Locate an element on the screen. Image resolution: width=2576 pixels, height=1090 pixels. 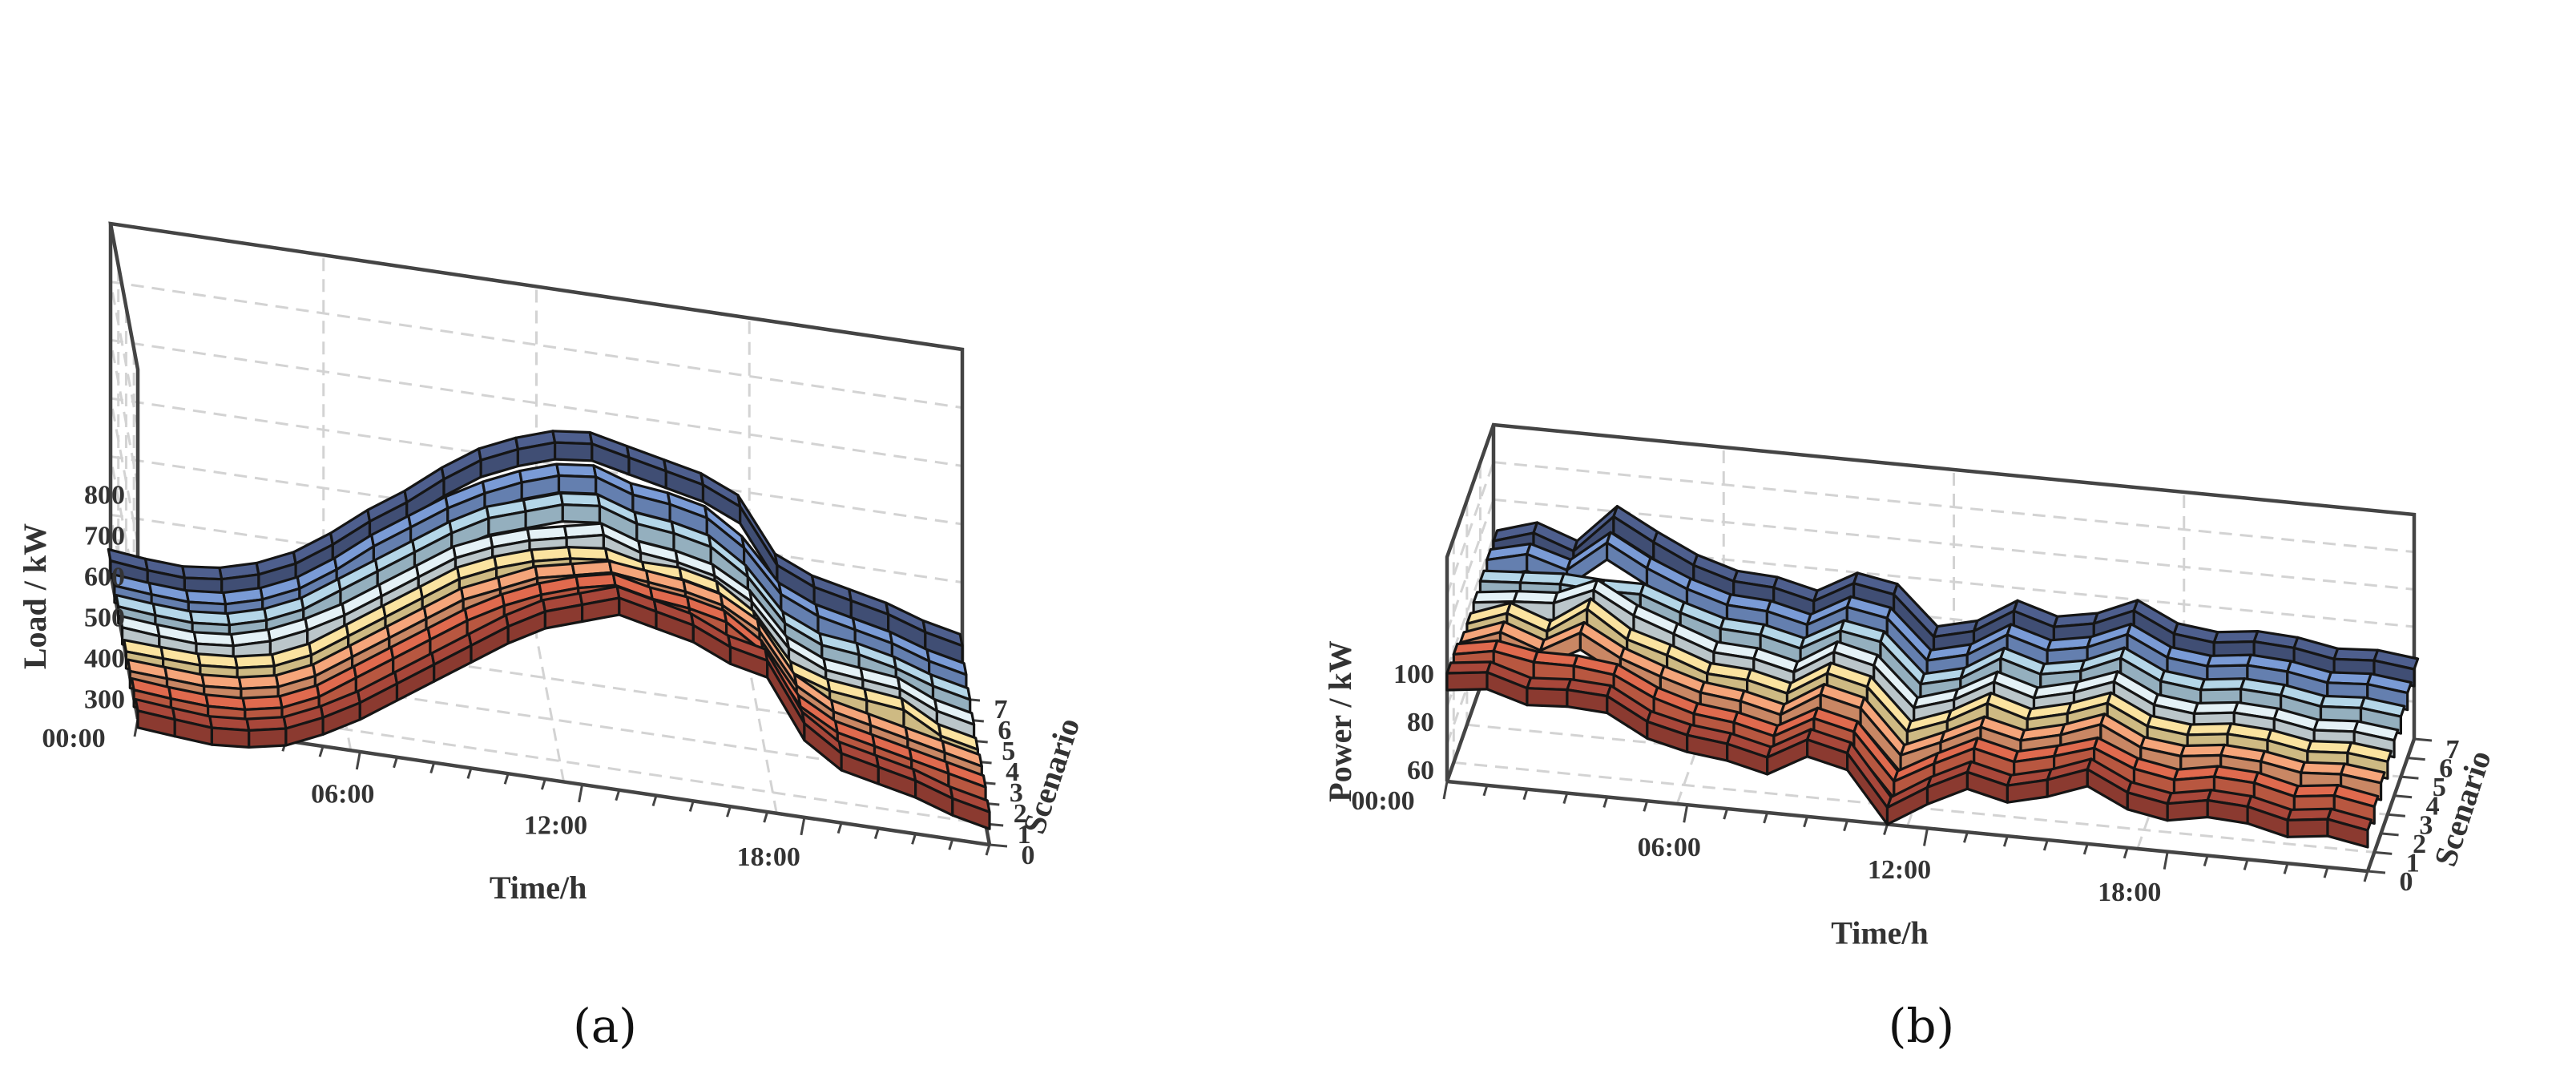
segment-front-s1-t22 is located at coordinates (2354, 810).